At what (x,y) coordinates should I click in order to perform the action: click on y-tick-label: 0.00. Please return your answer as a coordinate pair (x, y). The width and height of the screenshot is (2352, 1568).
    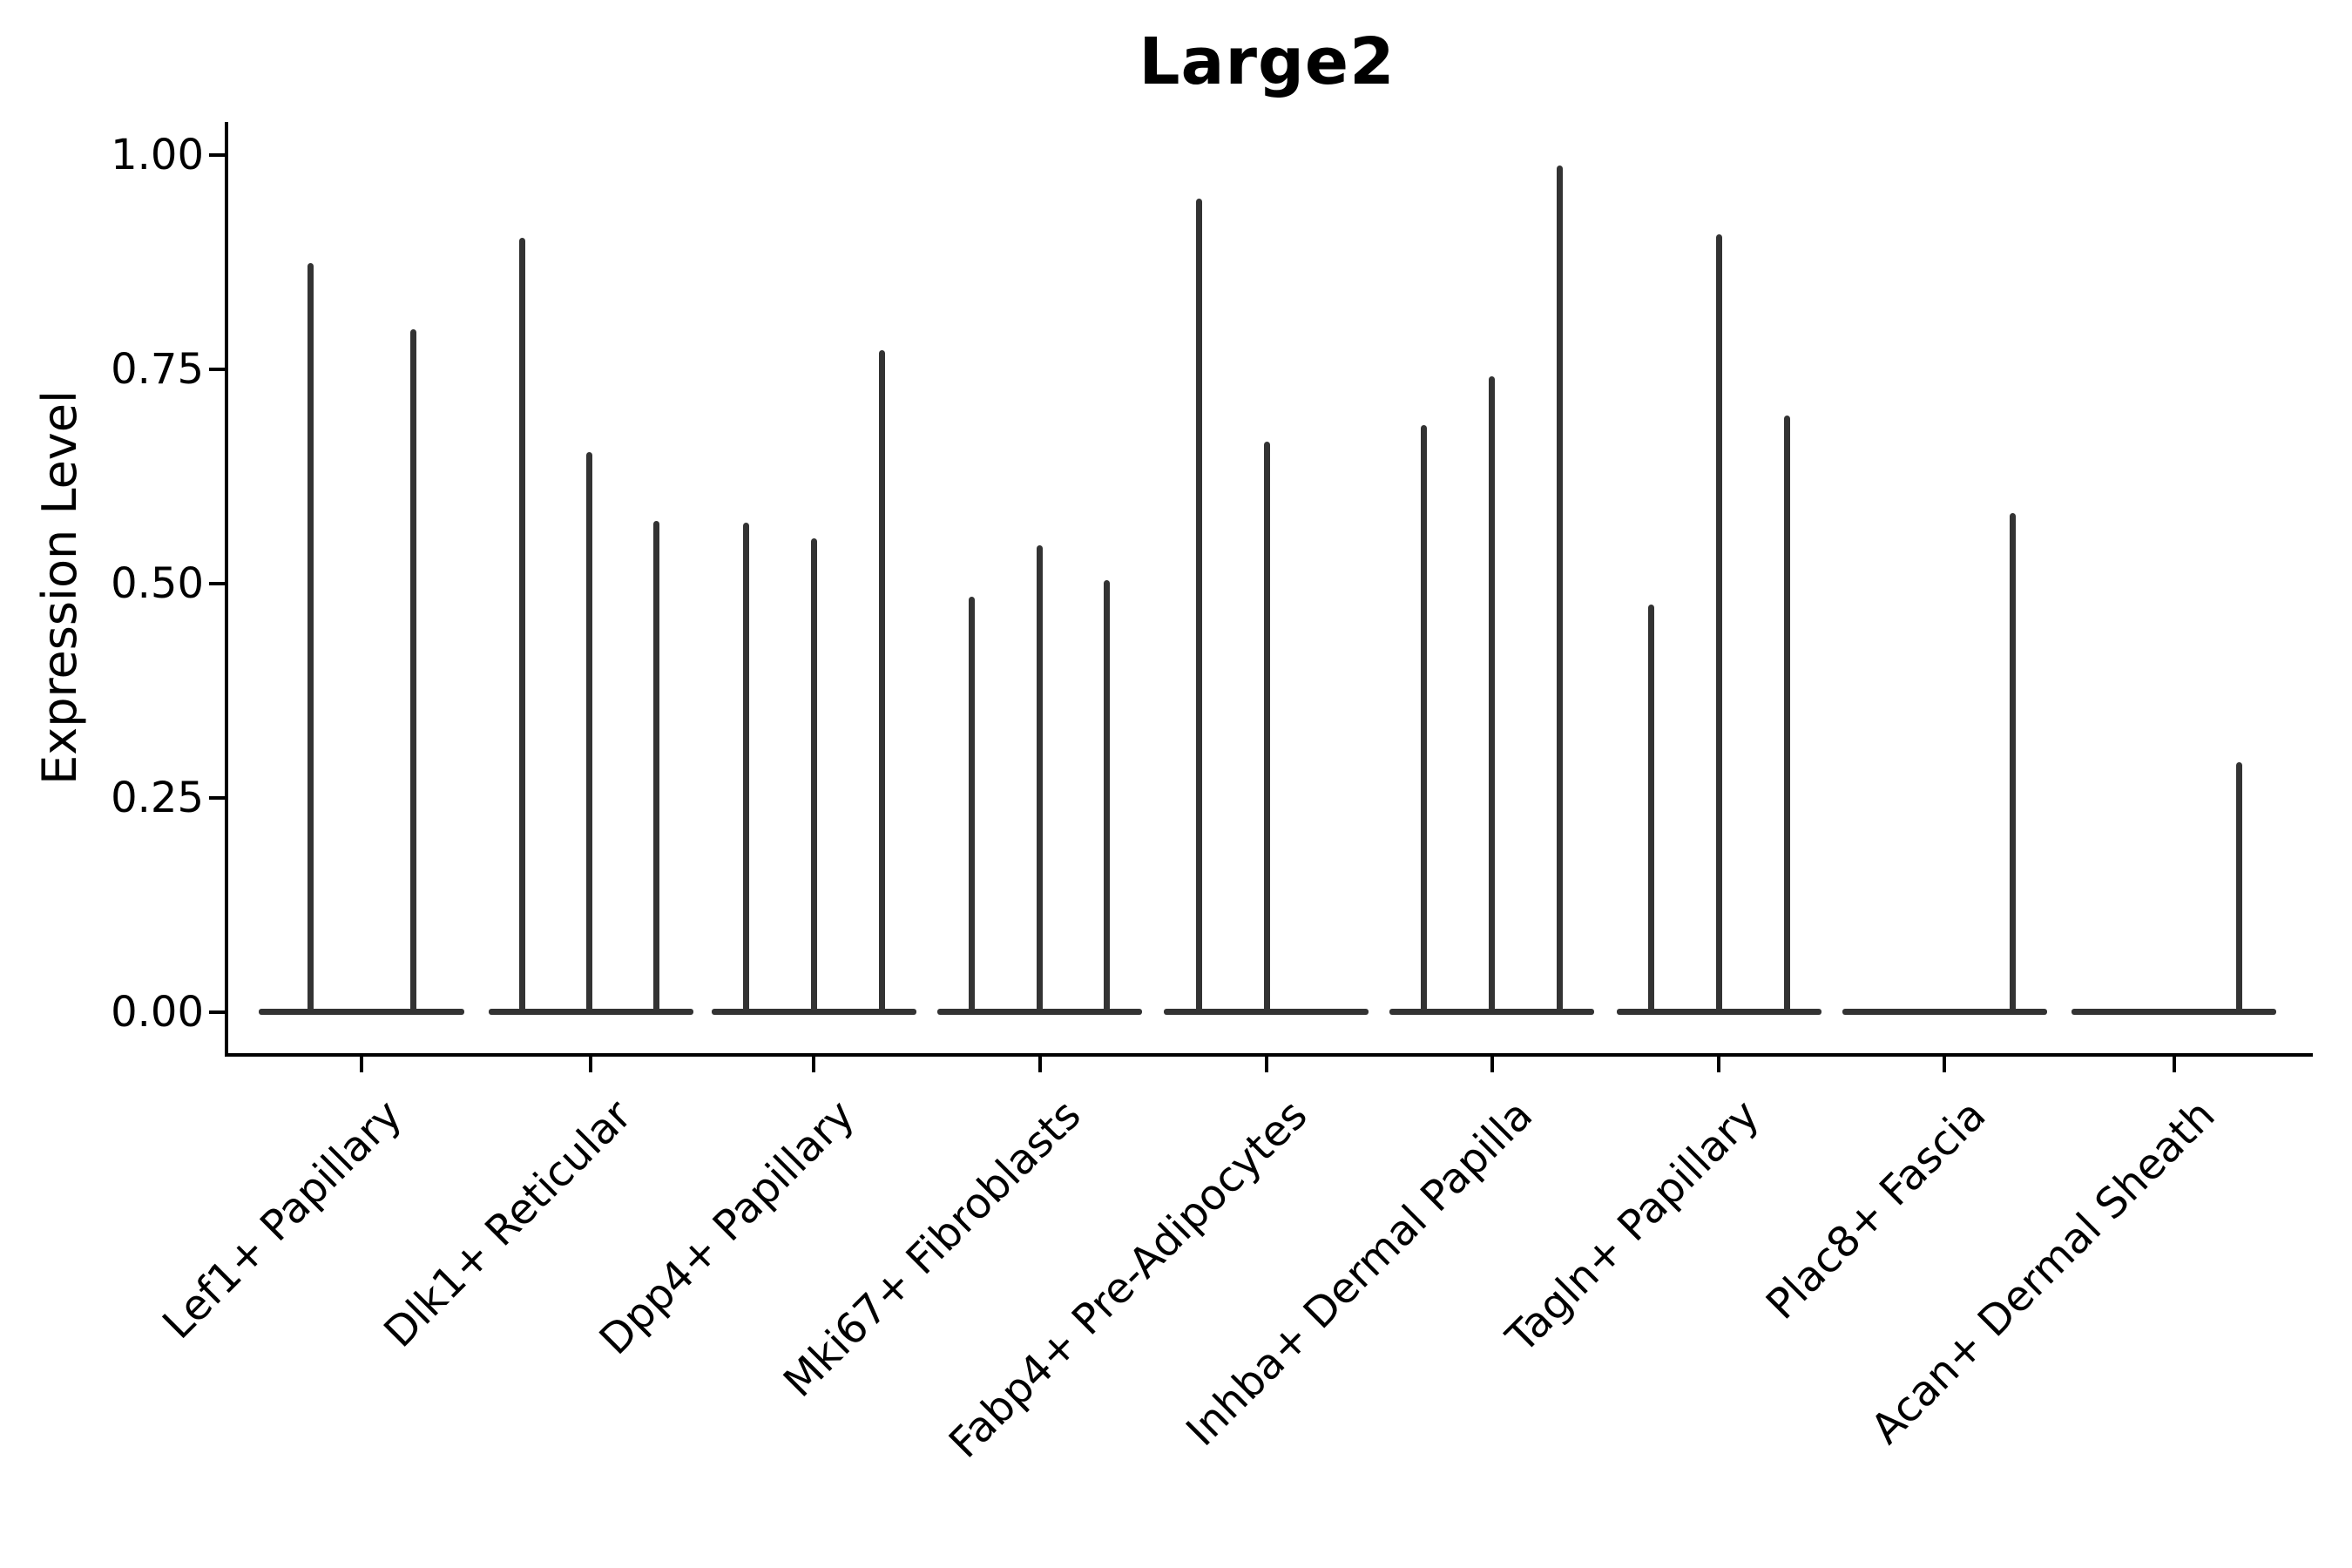
    Looking at the image, I should click on (157, 1012).